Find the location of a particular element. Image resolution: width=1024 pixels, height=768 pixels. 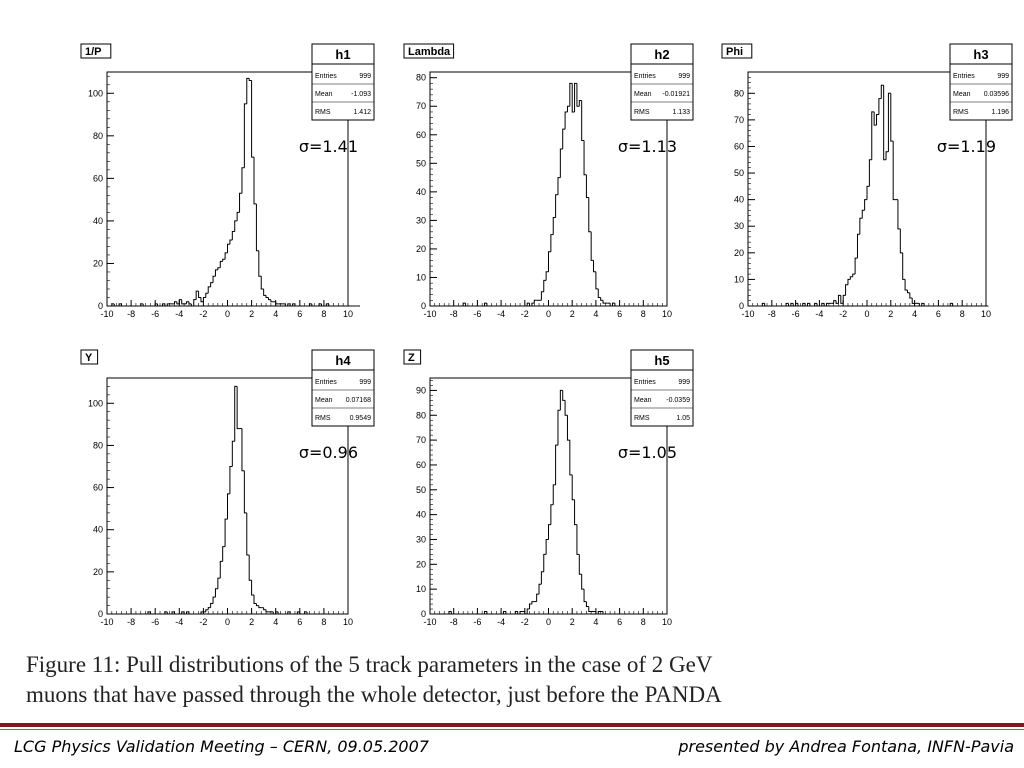

x-tick-label: -6 is located at coordinates (155, 314).